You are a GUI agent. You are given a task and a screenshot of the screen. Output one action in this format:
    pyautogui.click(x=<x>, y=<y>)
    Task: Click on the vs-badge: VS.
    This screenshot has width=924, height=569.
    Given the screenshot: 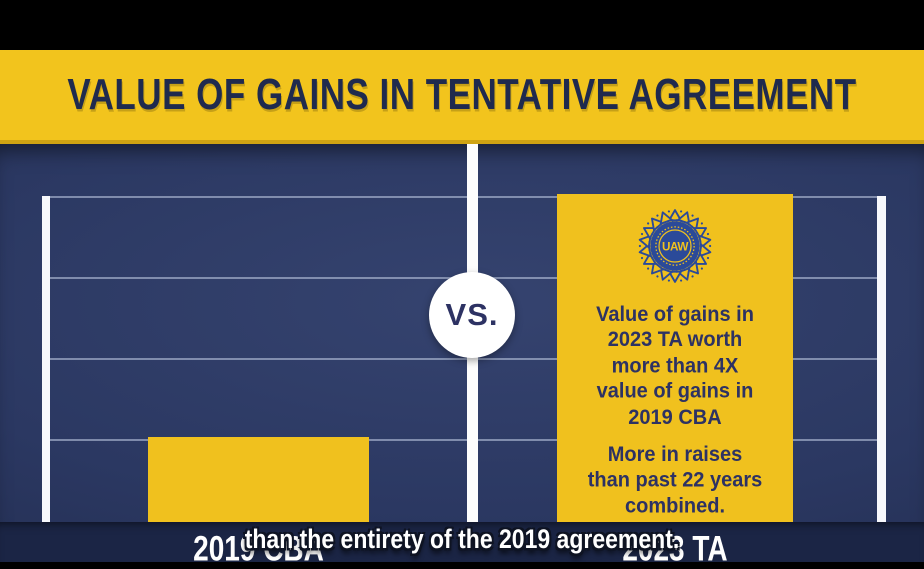 What is the action you would take?
    pyautogui.click(x=472, y=315)
    